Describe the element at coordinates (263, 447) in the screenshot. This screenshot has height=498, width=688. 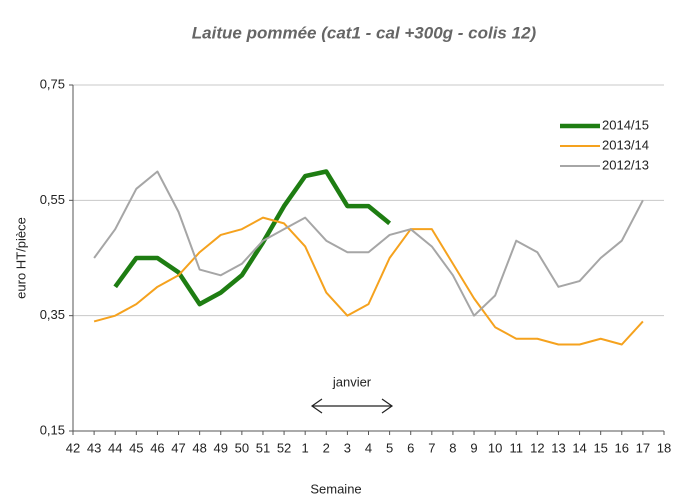
I see `x-tick-label: 51` at that location.